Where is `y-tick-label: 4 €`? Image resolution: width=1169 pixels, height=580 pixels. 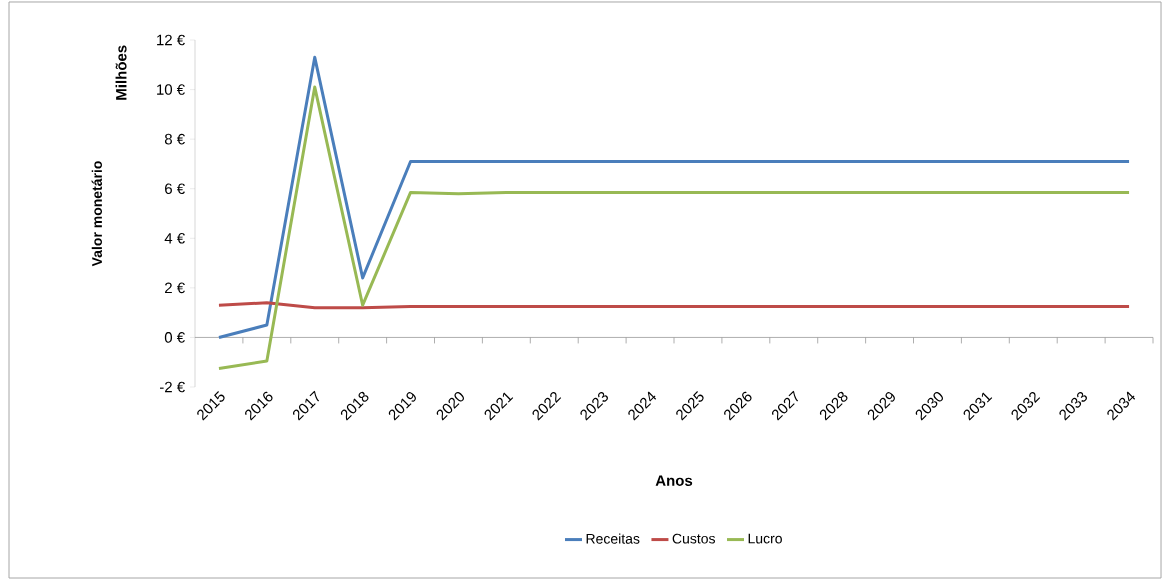
y-tick-label: 4 € is located at coordinates (174, 238).